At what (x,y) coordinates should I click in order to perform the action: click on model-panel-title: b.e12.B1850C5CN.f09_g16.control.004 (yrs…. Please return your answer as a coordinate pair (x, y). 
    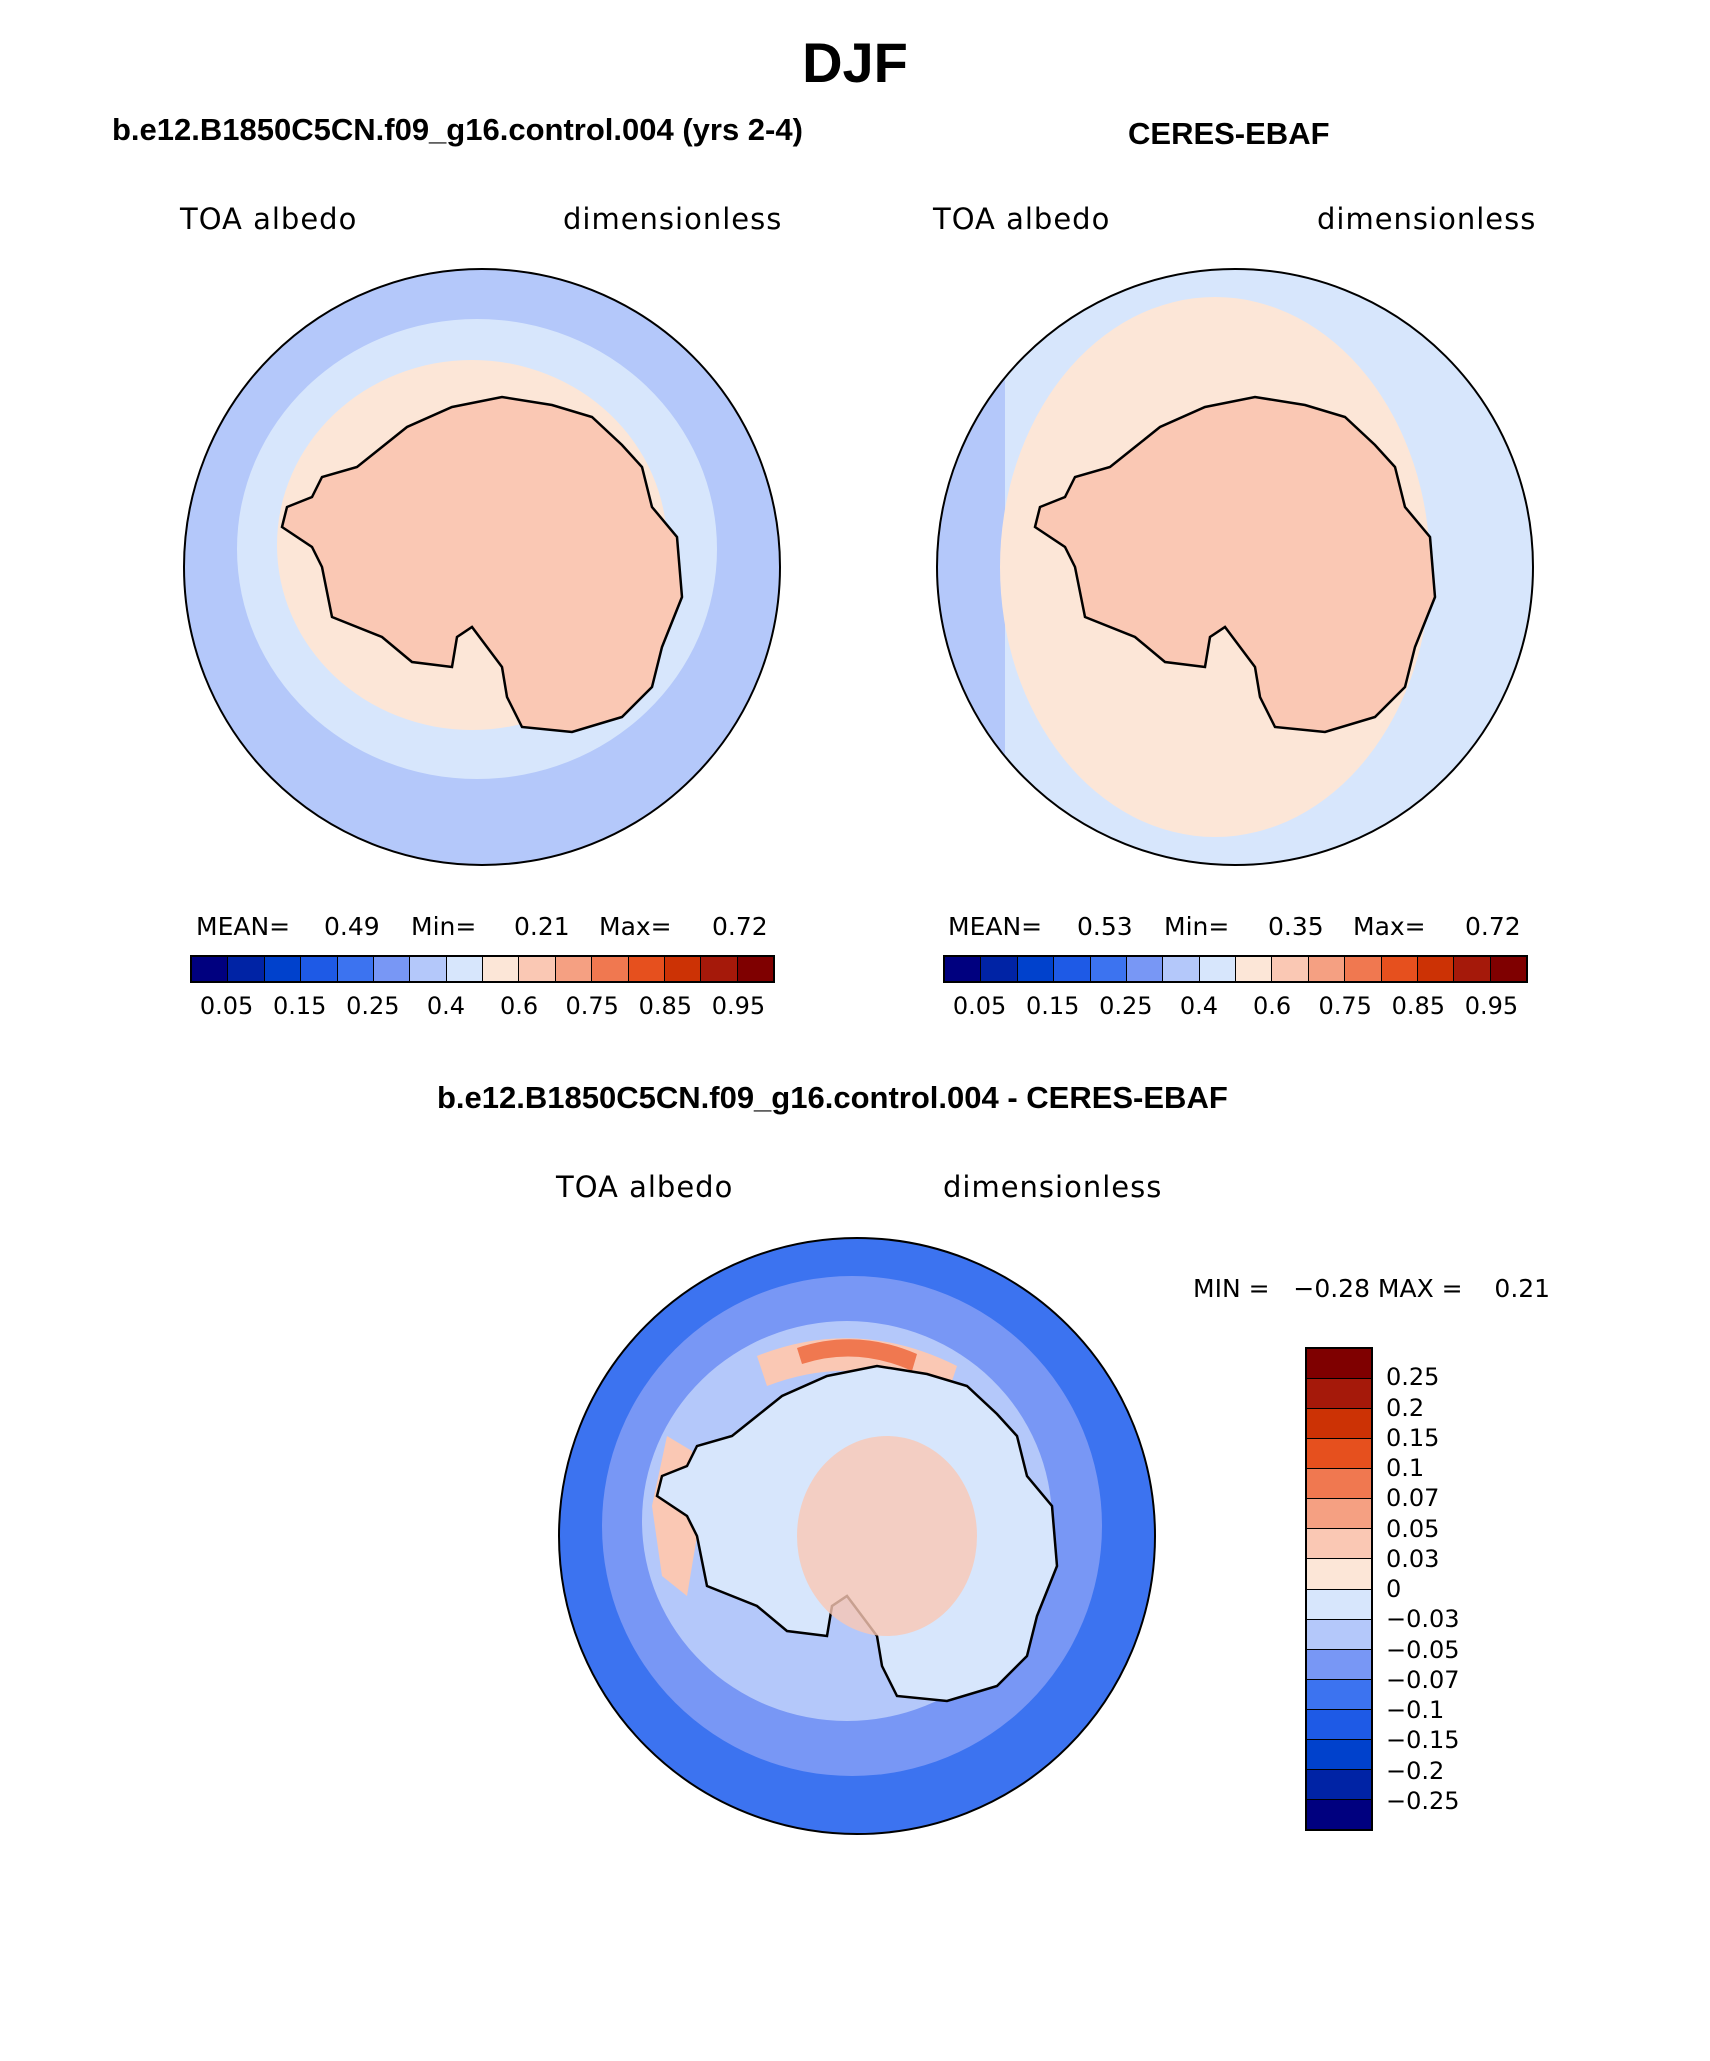
    Looking at the image, I should click on (457, 129).